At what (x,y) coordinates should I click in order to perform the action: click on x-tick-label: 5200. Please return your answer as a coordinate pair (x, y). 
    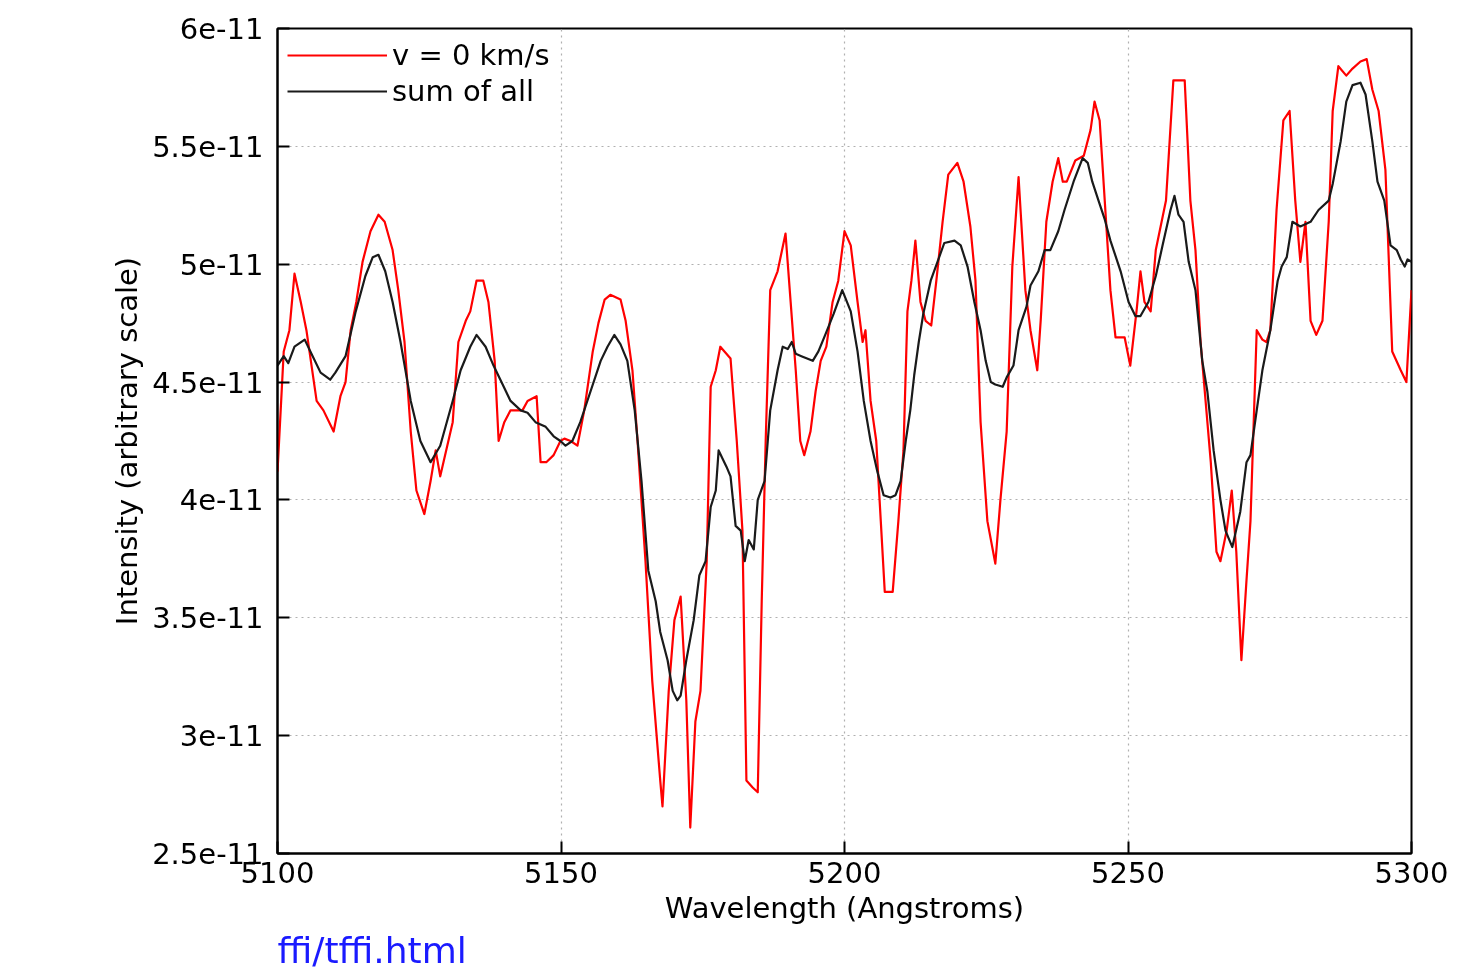
    Looking at the image, I should click on (844, 872).